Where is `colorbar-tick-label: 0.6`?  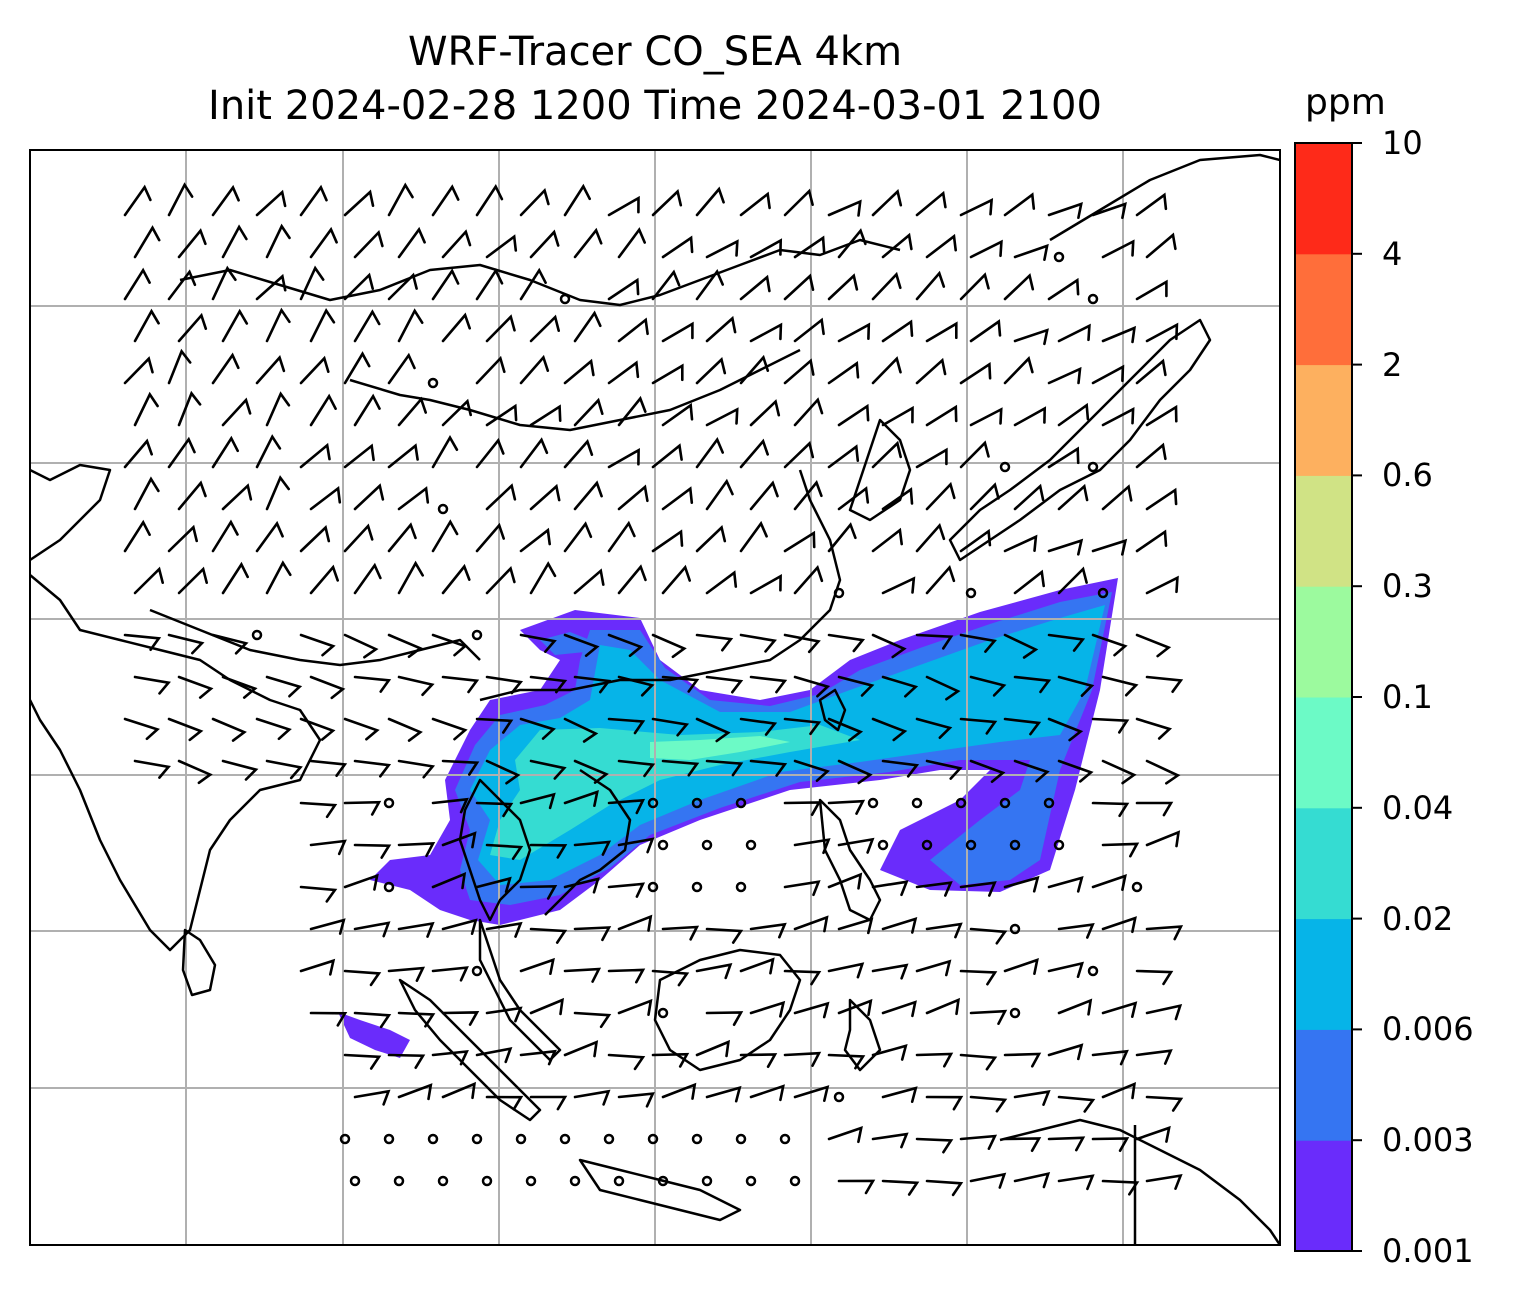 colorbar-tick-label: 0.6 is located at coordinates (1407, 475).